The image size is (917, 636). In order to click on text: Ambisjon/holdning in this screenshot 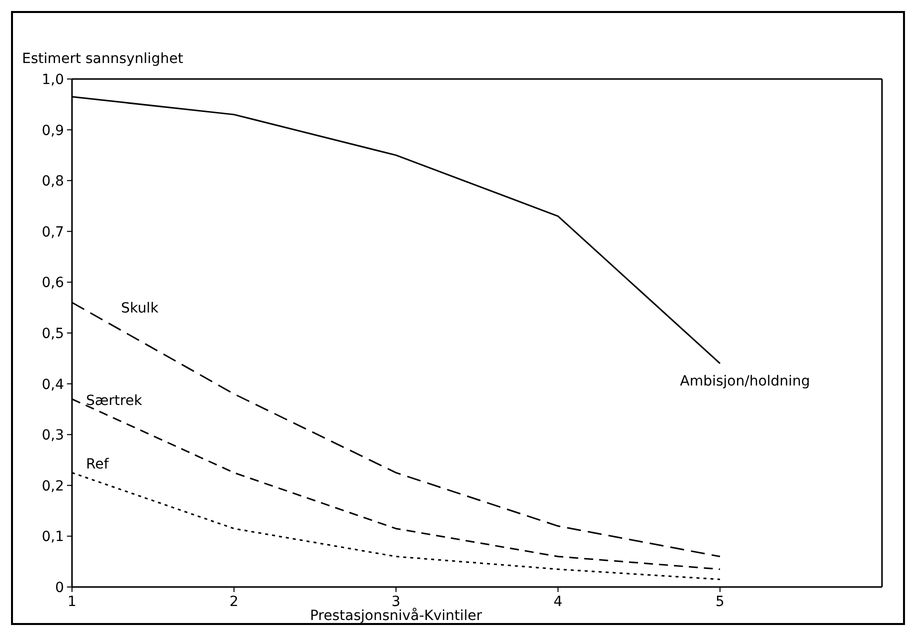, I will do `click(745, 381)`.